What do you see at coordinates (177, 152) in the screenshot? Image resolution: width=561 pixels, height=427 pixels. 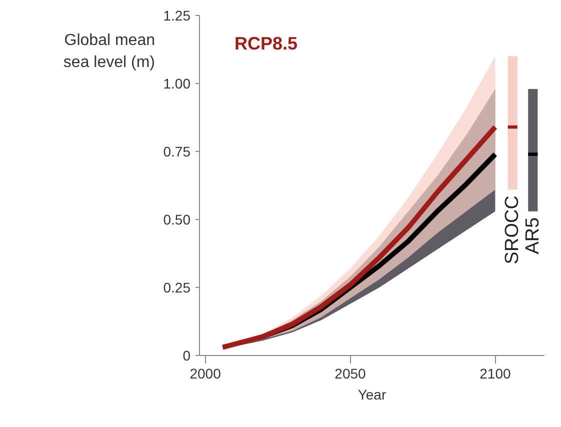 I see `y-tick-label: 0.75` at bounding box center [177, 152].